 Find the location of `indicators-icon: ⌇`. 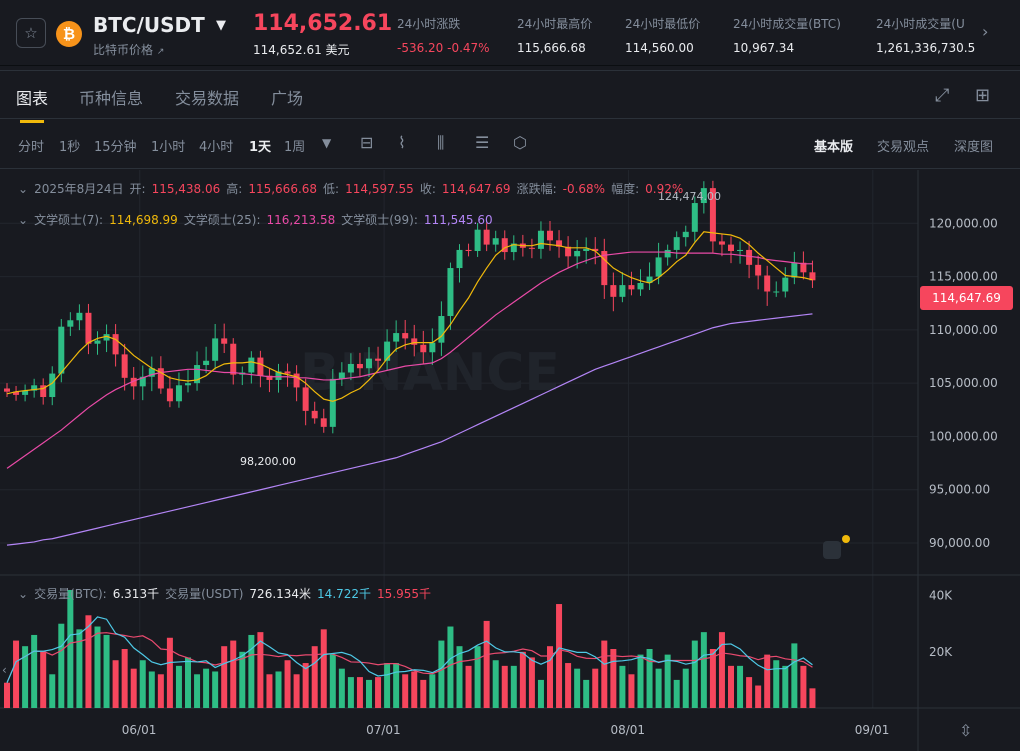

indicators-icon: ⌇ is located at coordinates (402, 142).